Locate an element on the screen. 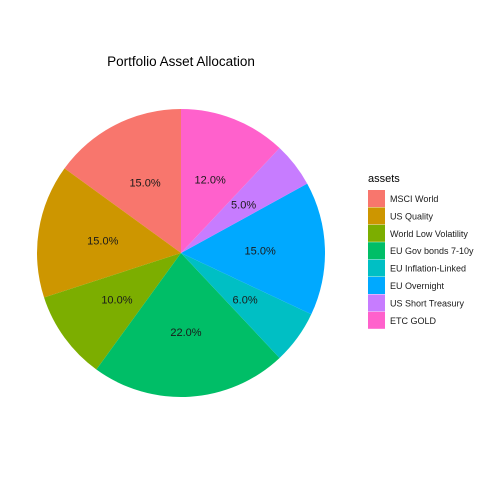 Image resolution: width=480 pixels, height=485 pixels. legend-label: EU Gov bonds 7-10y is located at coordinates (432, 251).